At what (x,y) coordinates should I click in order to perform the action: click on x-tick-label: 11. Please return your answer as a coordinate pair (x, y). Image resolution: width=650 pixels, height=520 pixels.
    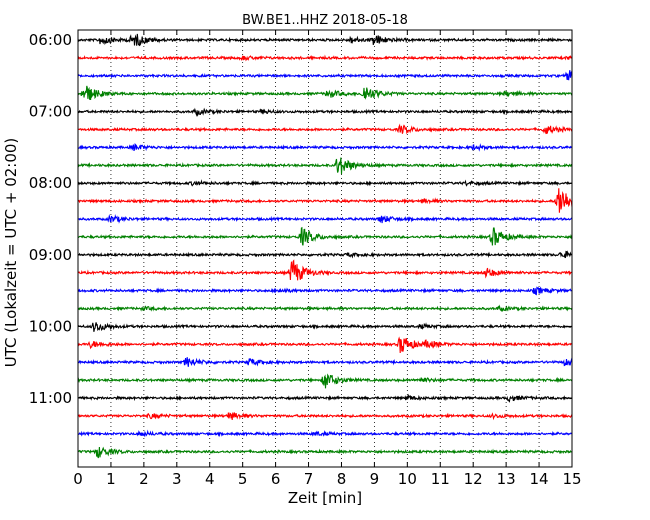
    Looking at the image, I should click on (440, 479).